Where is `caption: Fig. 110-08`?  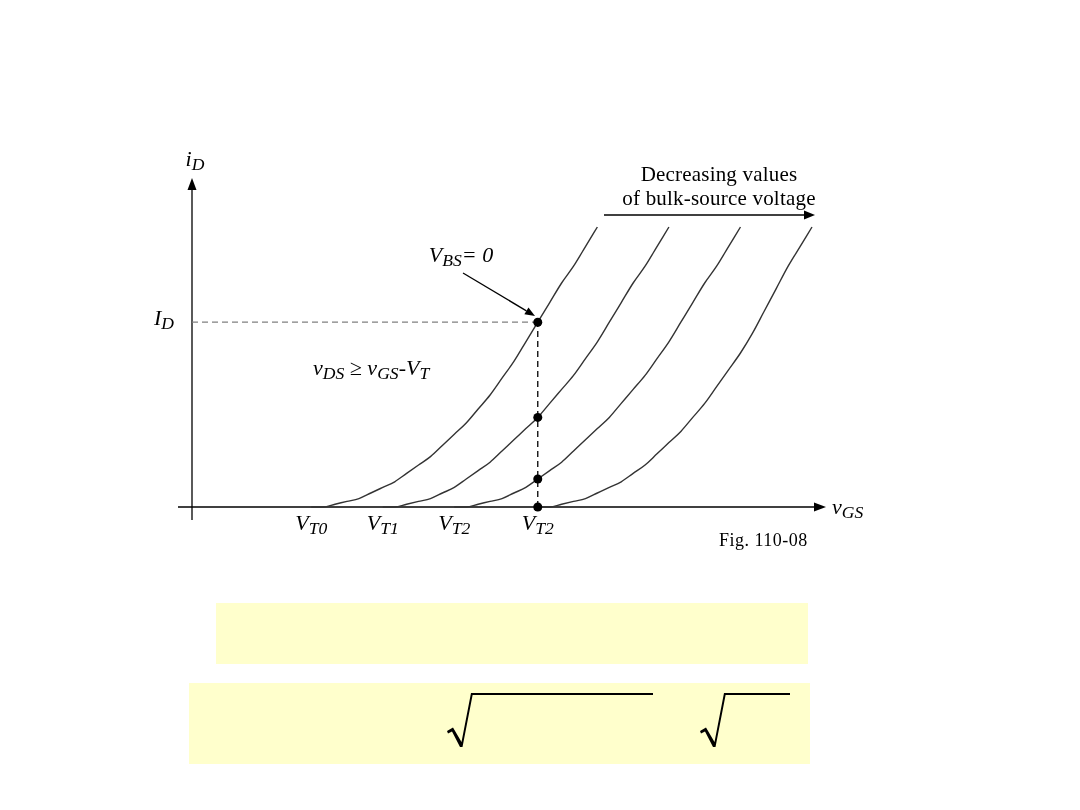
caption: Fig. 110-08 is located at coordinates (763, 540).